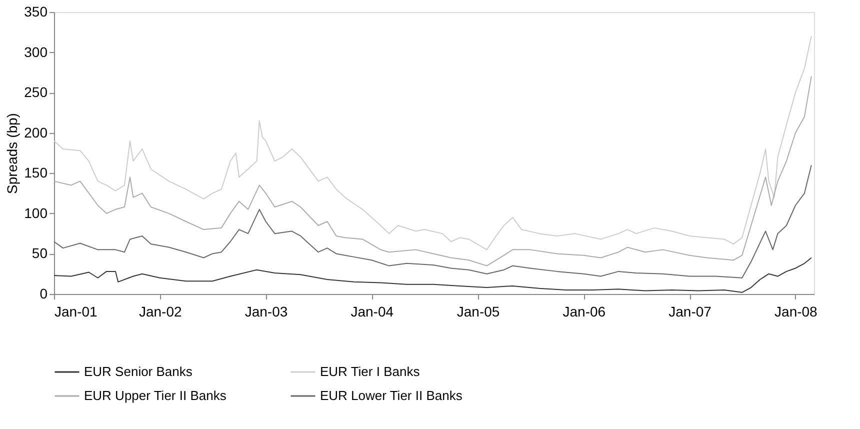 This screenshot has width=860, height=429. I want to click on line-series, so click(433, 275).